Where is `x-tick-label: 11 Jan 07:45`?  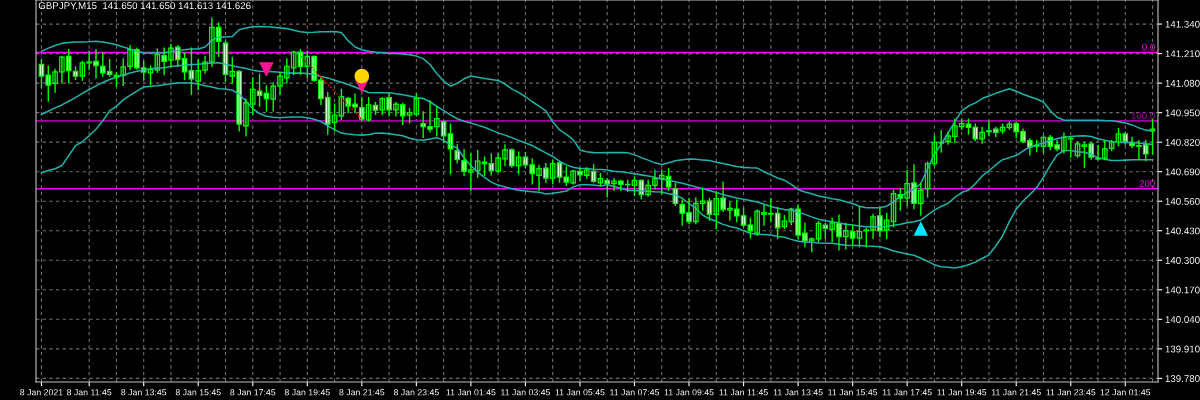
x-tick-label: 11 Jan 07:45 is located at coordinates (635, 392).